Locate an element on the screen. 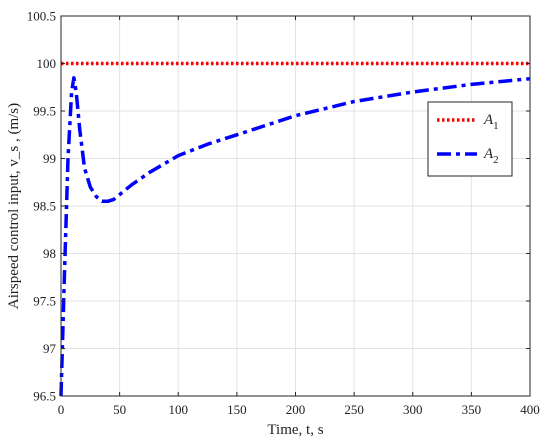 This screenshot has height=445, width=550. y-tick-label: 99.5 is located at coordinates (44, 111).